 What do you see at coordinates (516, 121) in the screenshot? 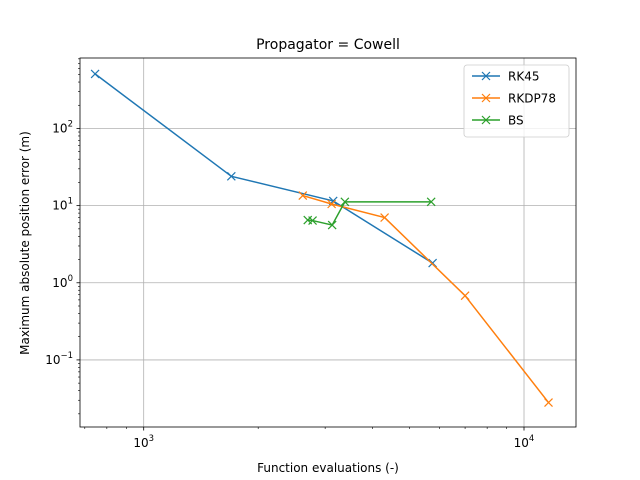
I see `legend-label-bs: BS` at bounding box center [516, 121].